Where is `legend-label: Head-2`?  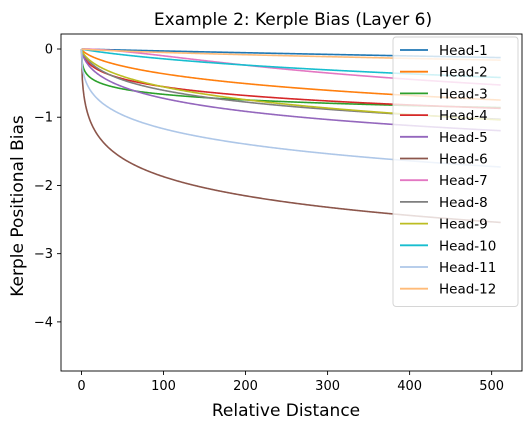
legend-label: Head-2 is located at coordinates (463, 73).